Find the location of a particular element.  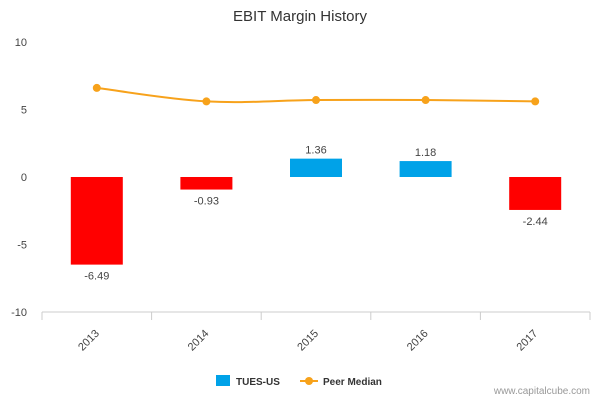

chart-title: EBIT Margin History is located at coordinates (300, 16).